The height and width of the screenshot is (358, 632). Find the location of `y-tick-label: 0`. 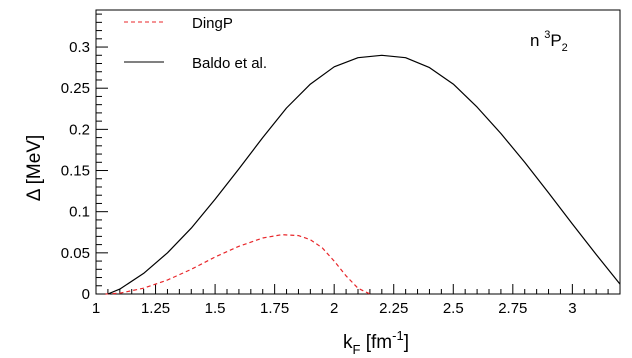

y-tick-label: 0 is located at coordinates (86, 294).